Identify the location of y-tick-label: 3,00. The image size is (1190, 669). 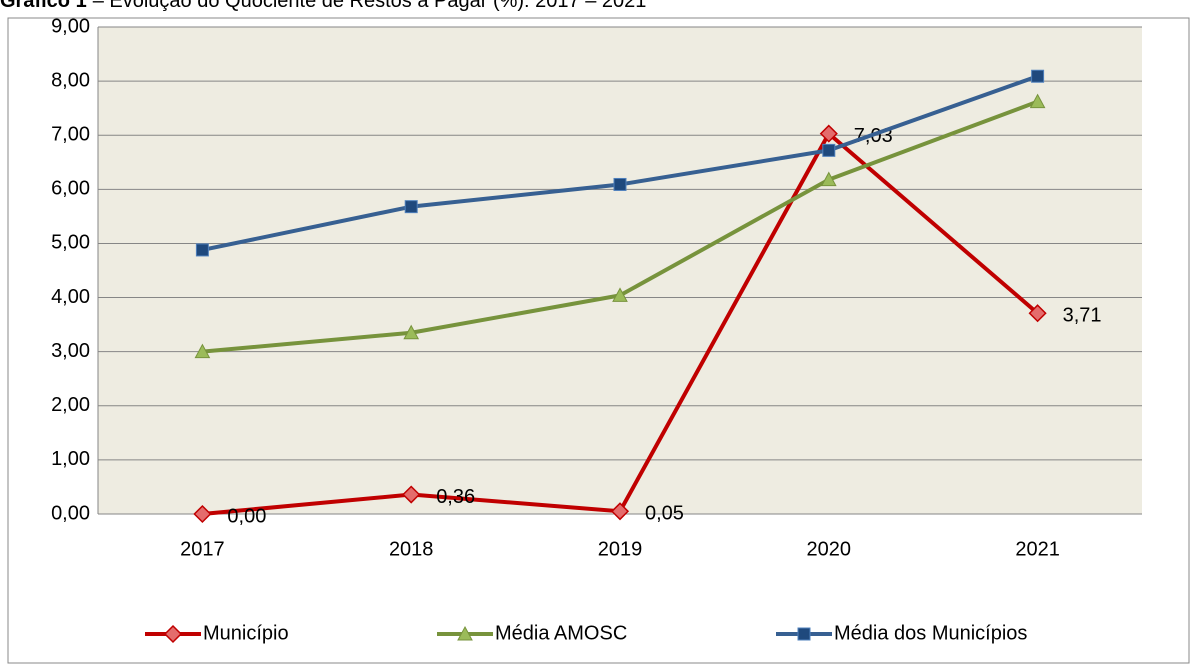
(70, 351).